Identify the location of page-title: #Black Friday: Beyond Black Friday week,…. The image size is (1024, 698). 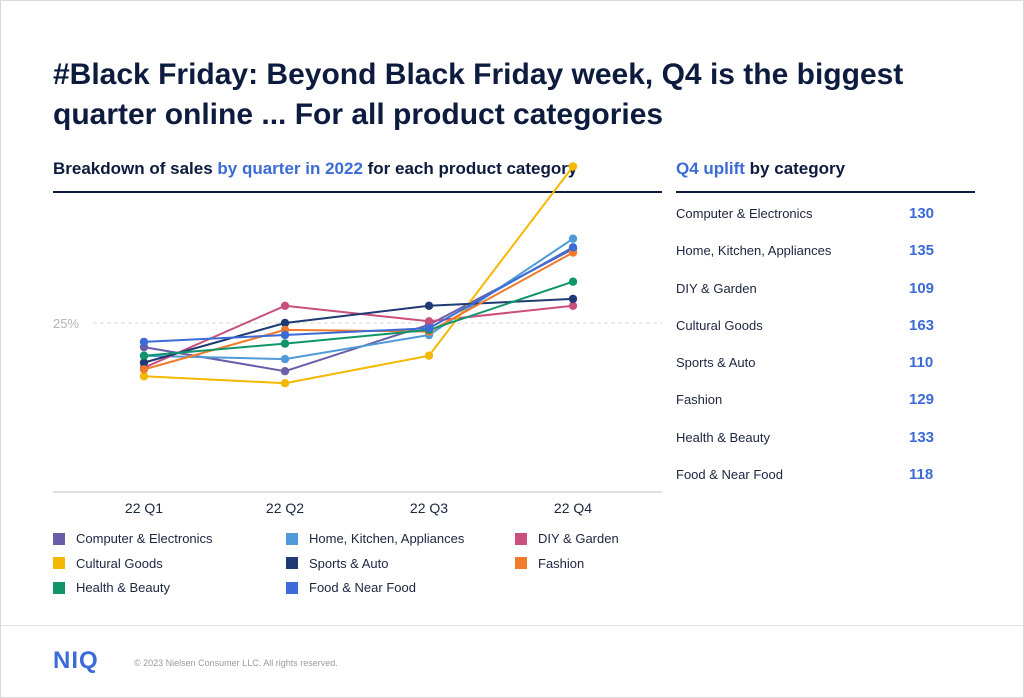
(478, 94).